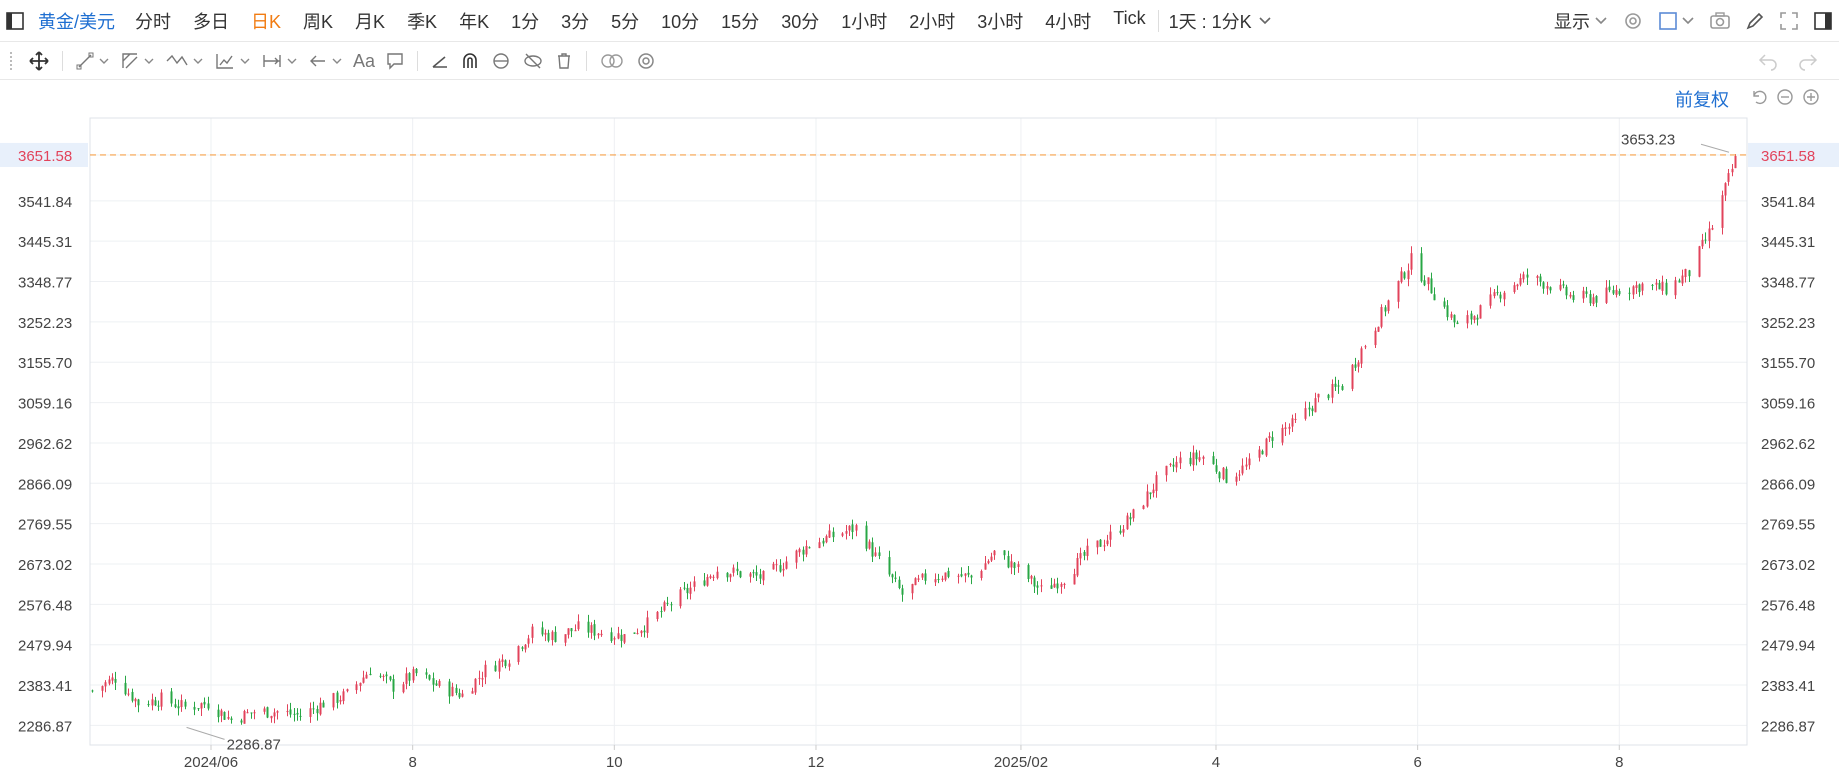  I want to click on period-tab: 2小时, so click(932, 22).